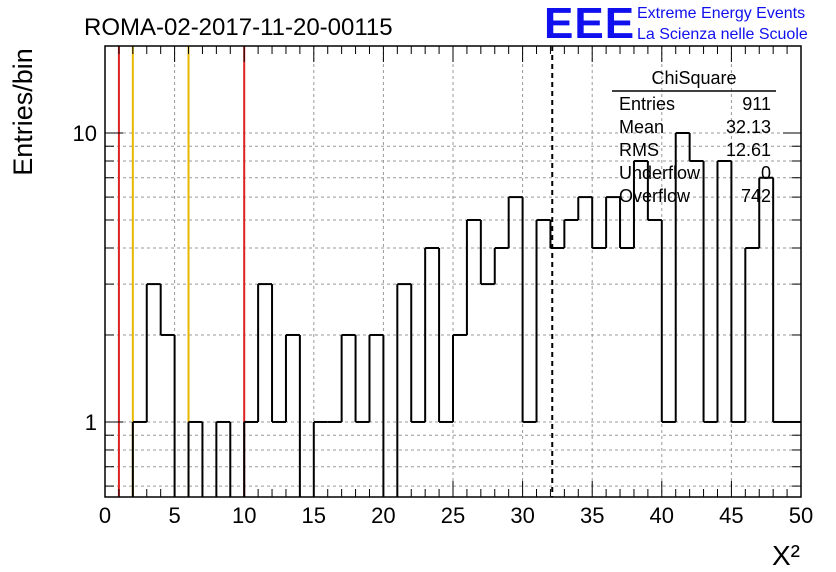 The image size is (836, 572). Describe the element at coordinates (641, 127) in the screenshot. I see `stats-label: Mean` at that location.